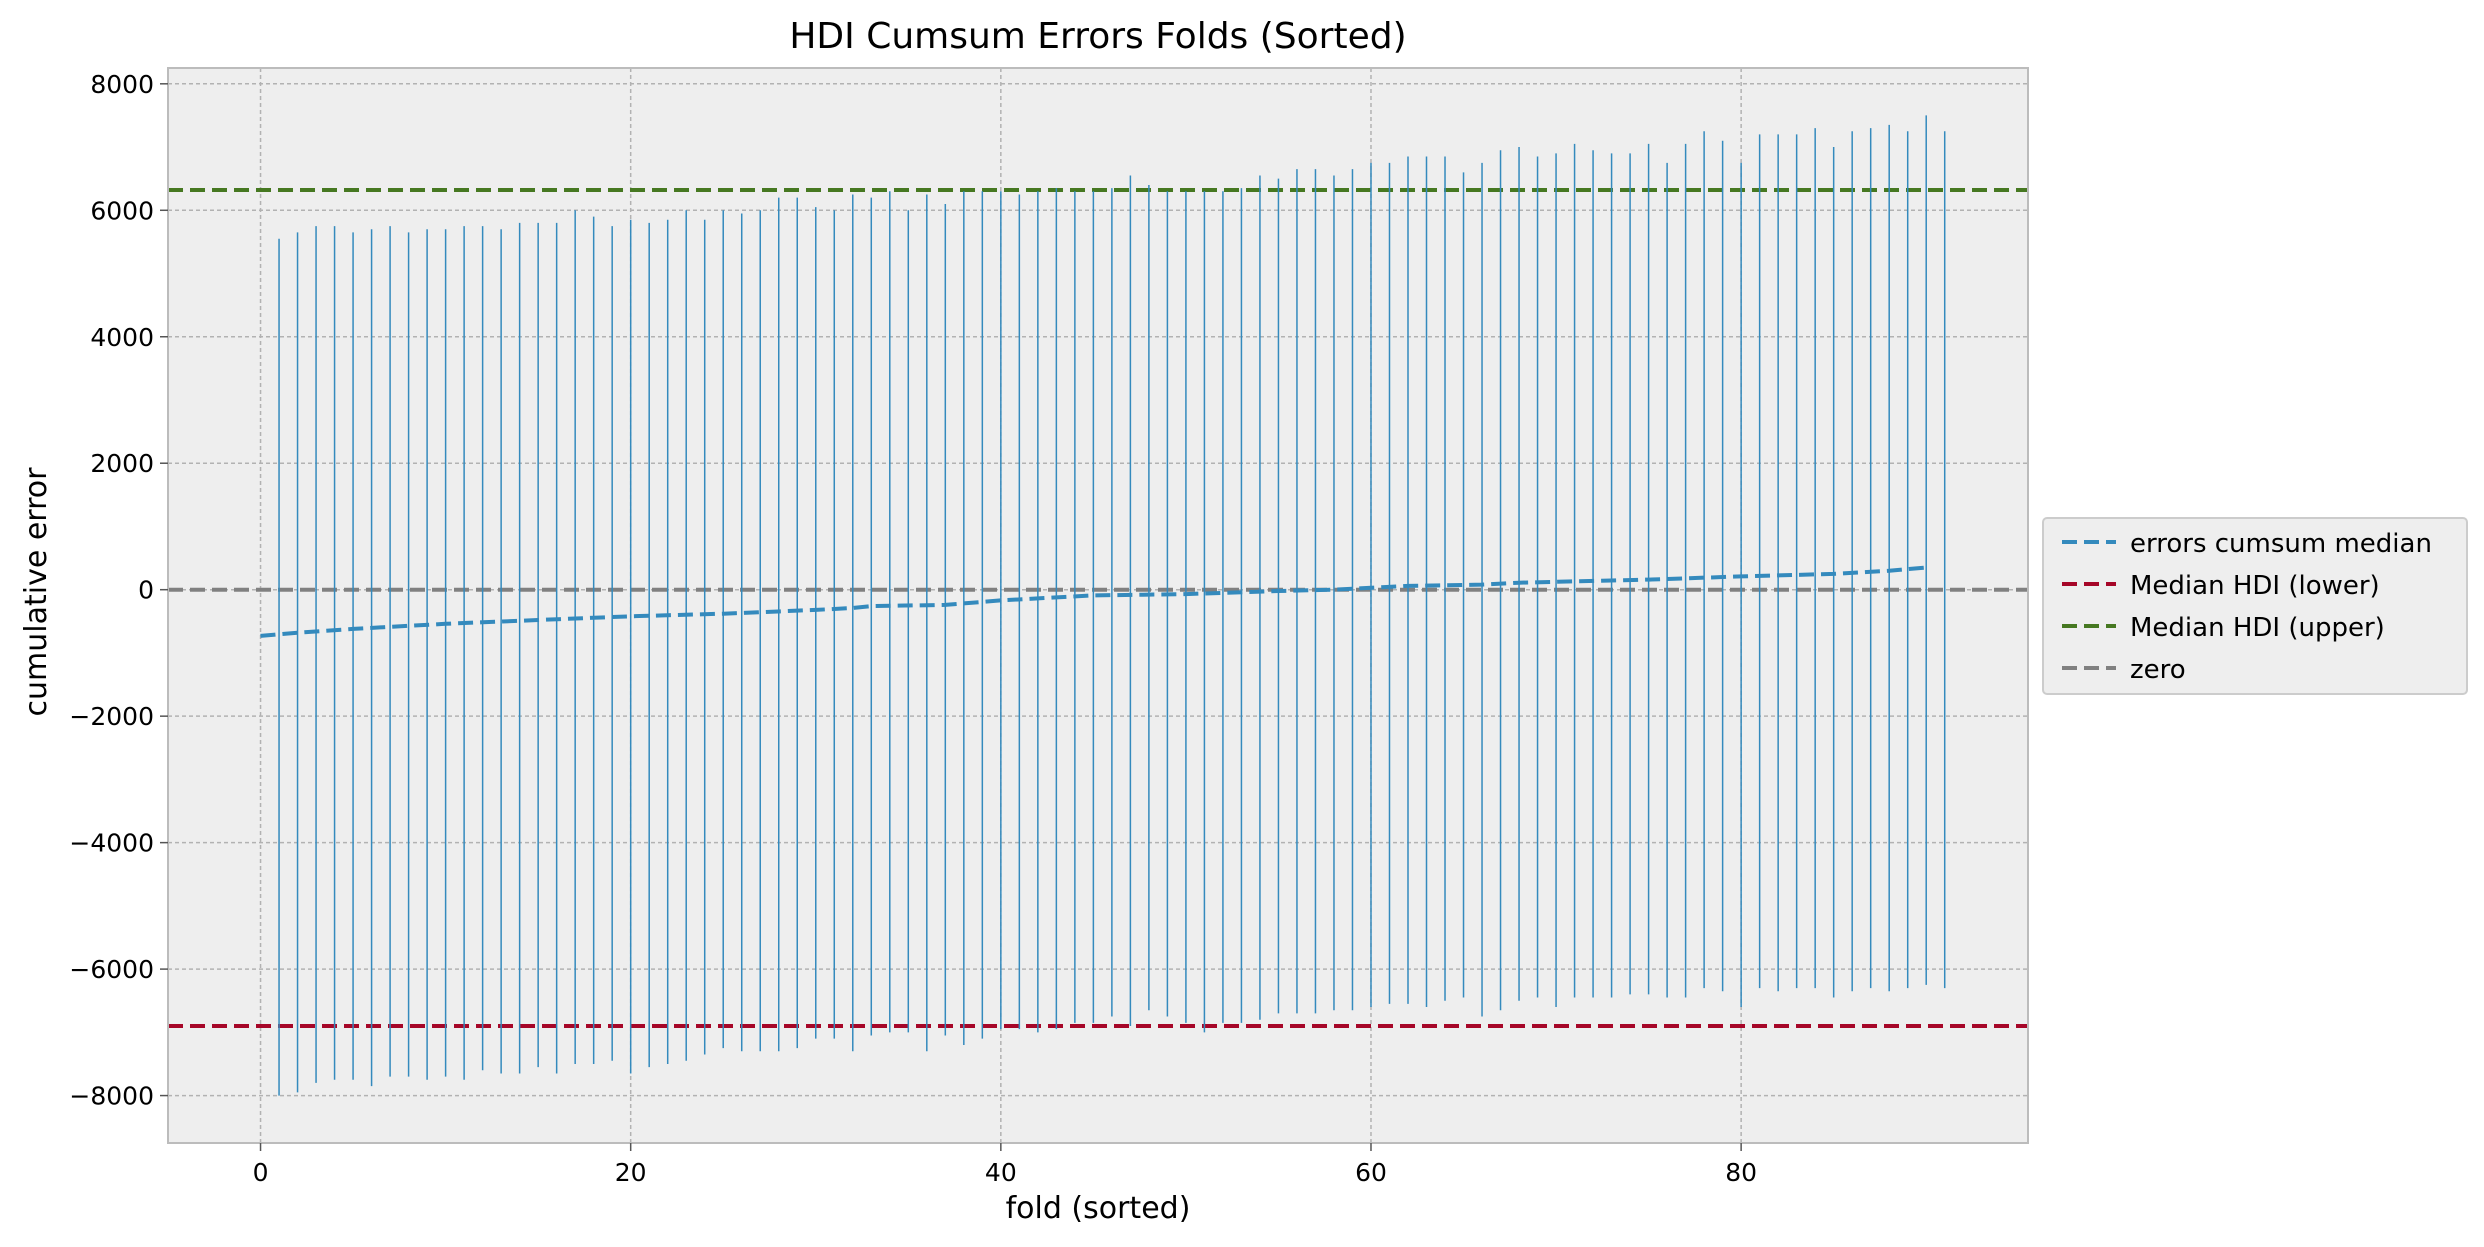 This screenshot has width=2484, height=1247. I want to click on legend-box, so click(2255, 606).